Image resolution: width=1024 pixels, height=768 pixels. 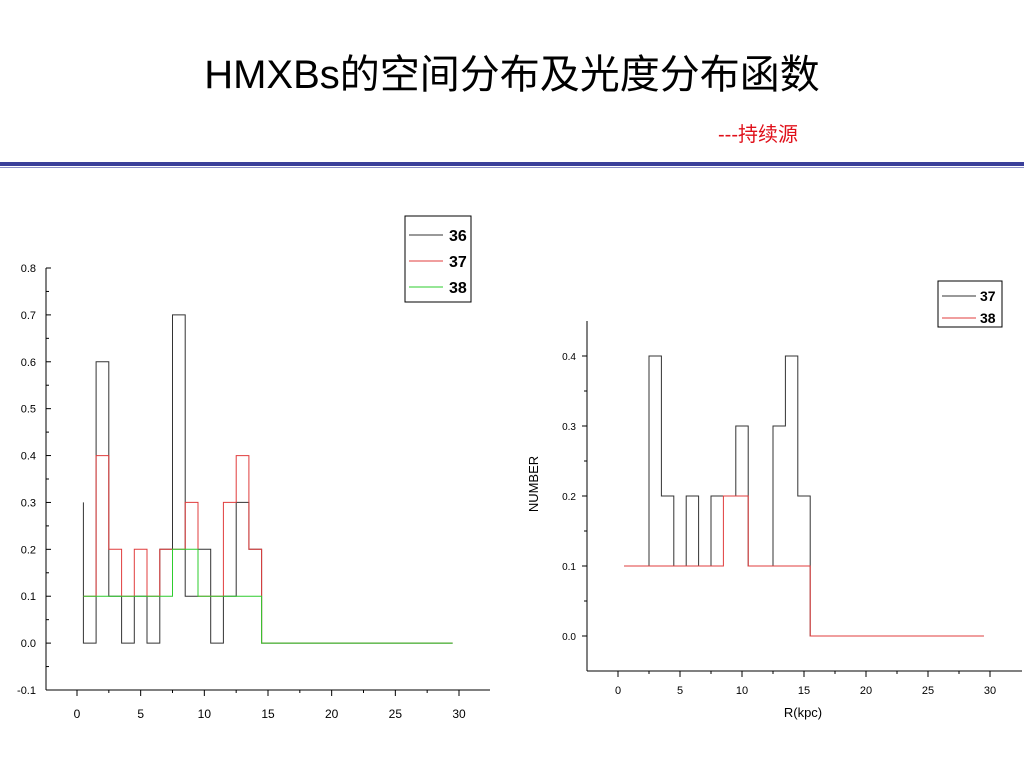 What do you see at coordinates (268, 714) in the screenshot?
I see `chart1-x-tick-label: 15` at bounding box center [268, 714].